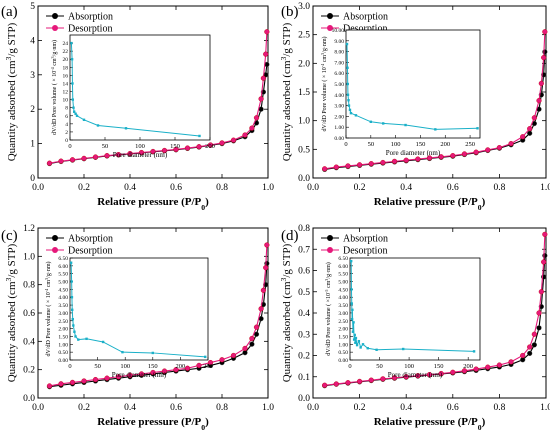 This screenshot has height=444, width=550. What do you see at coordinates (29, 371) in the screenshot?
I see `y-tick-label: 0.2` at bounding box center [29, 371].